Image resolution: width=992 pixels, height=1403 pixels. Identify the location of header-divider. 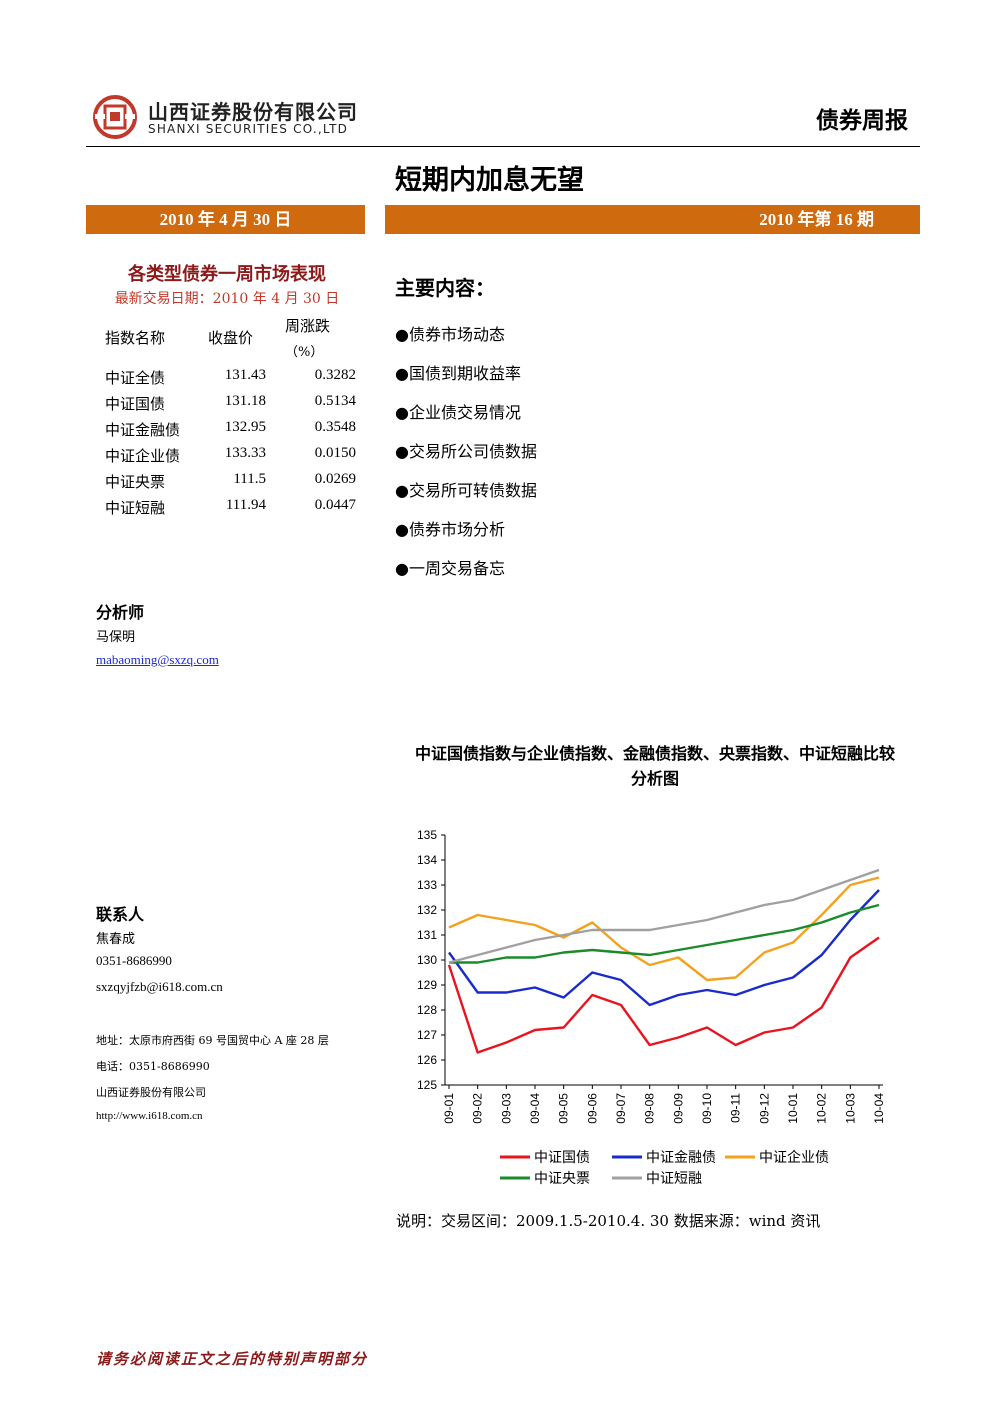
(503, 146).